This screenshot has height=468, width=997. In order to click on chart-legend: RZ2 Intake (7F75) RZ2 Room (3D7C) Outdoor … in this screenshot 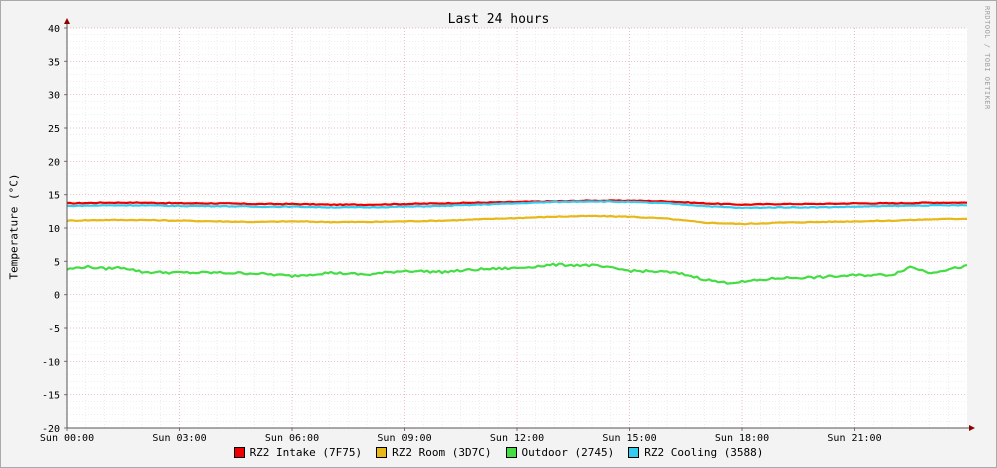, I will do `click(498, 453)`.